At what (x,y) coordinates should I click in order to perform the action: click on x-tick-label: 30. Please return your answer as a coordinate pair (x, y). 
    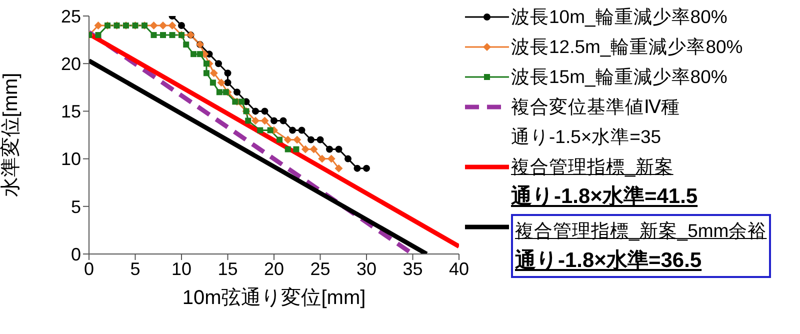
    Looking at the image, I should click on (366, 268).